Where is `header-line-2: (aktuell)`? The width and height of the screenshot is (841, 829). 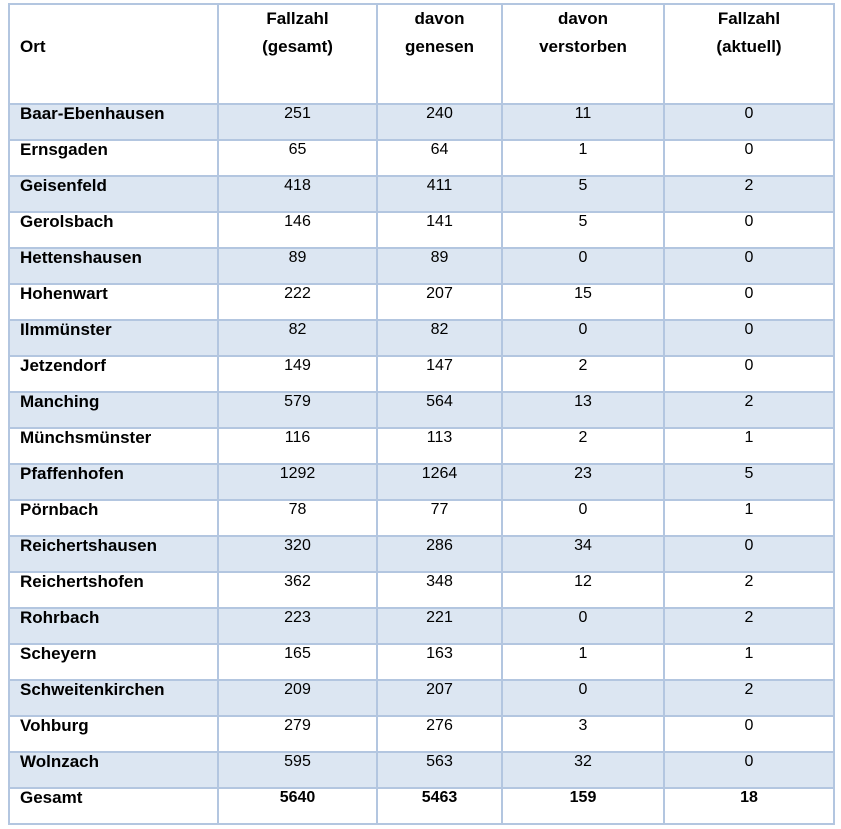 header-line-2: (aktuell) is located at coordinates (749, 46).